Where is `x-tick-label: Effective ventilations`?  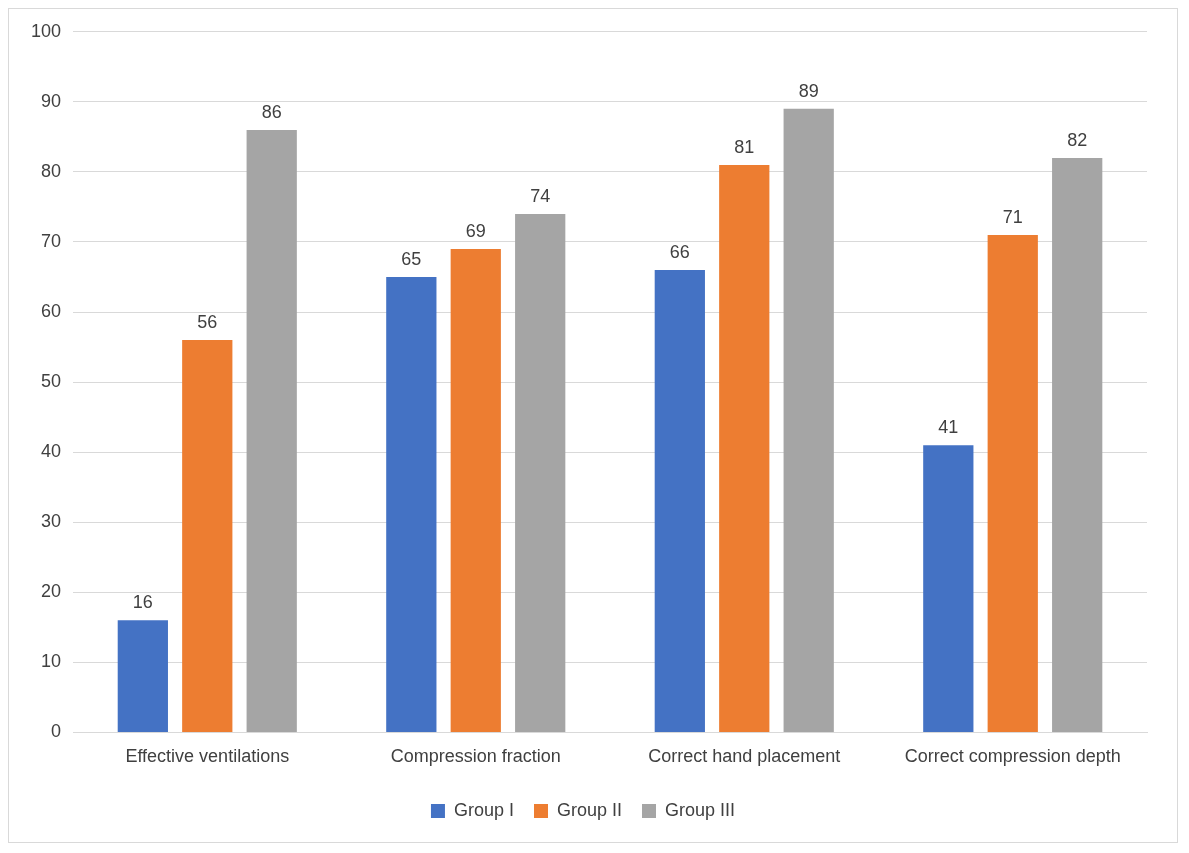 x-tick-label: Effective ventilations is located at coordinates (207, 756).